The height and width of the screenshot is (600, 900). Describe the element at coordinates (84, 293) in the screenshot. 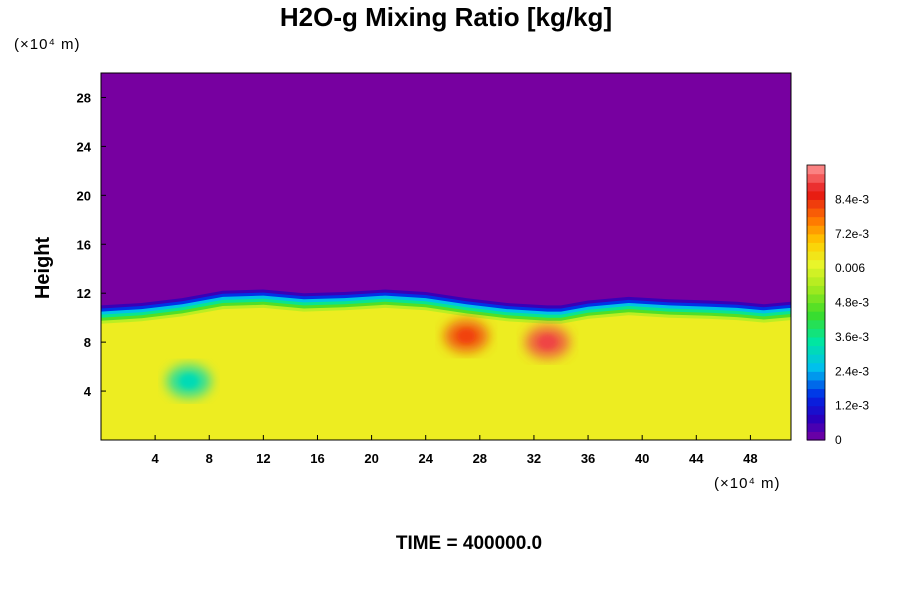

I see `y-tick-label: 12` at that location.